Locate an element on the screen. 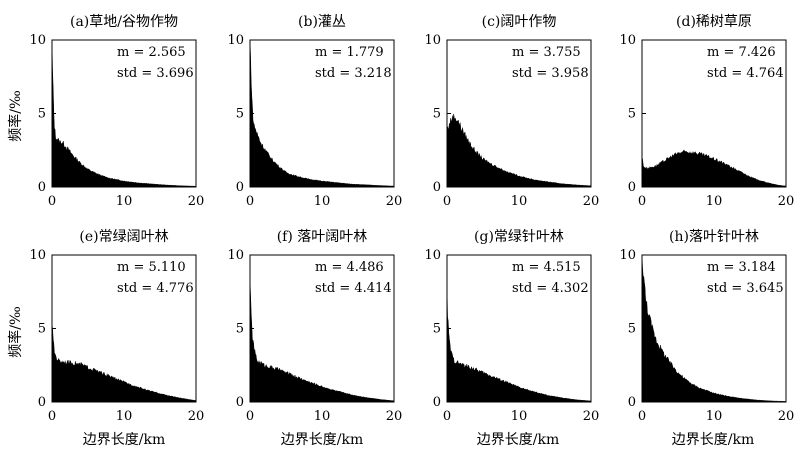 Image resolution: width=800 pixels, height=452 pixels. panel-title: (g)常绿针叶林 is located at coordinates (519, 237).